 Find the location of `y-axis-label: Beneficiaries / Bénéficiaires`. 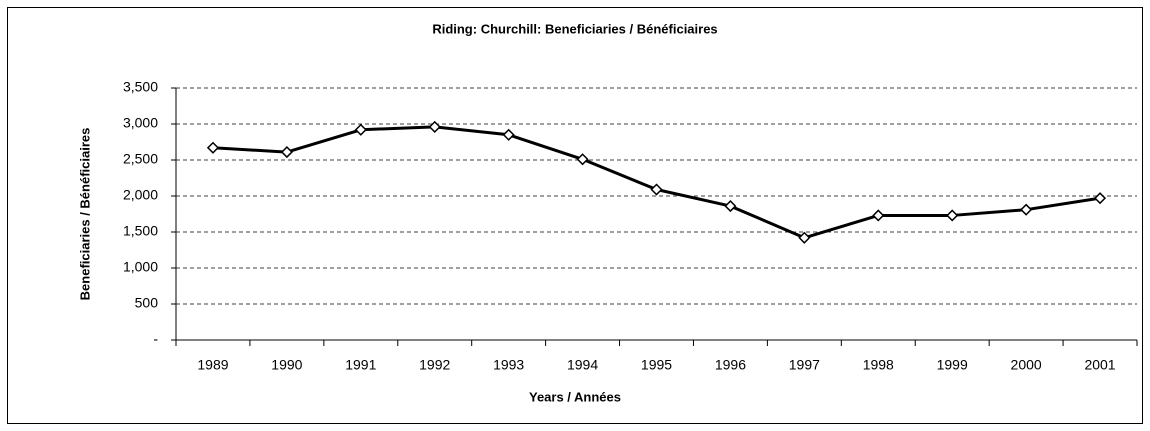

y-axis-label: Beneficiaries / Bénéficiaires is located at coordinates (84, 214).